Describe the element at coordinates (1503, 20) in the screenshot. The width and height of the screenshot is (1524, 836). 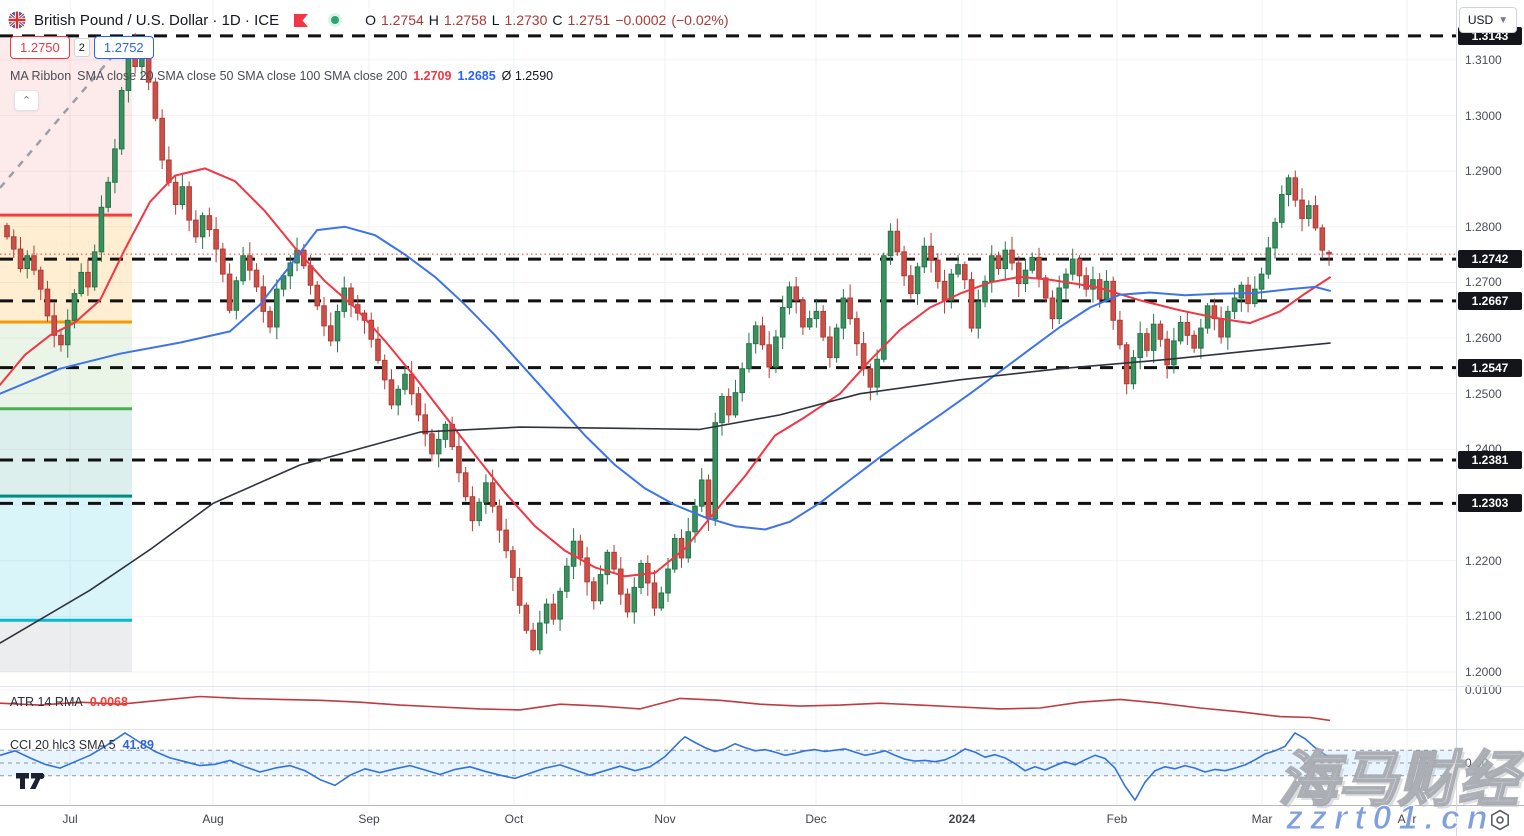
I see `chevron-down-icon: ▼` at that location.